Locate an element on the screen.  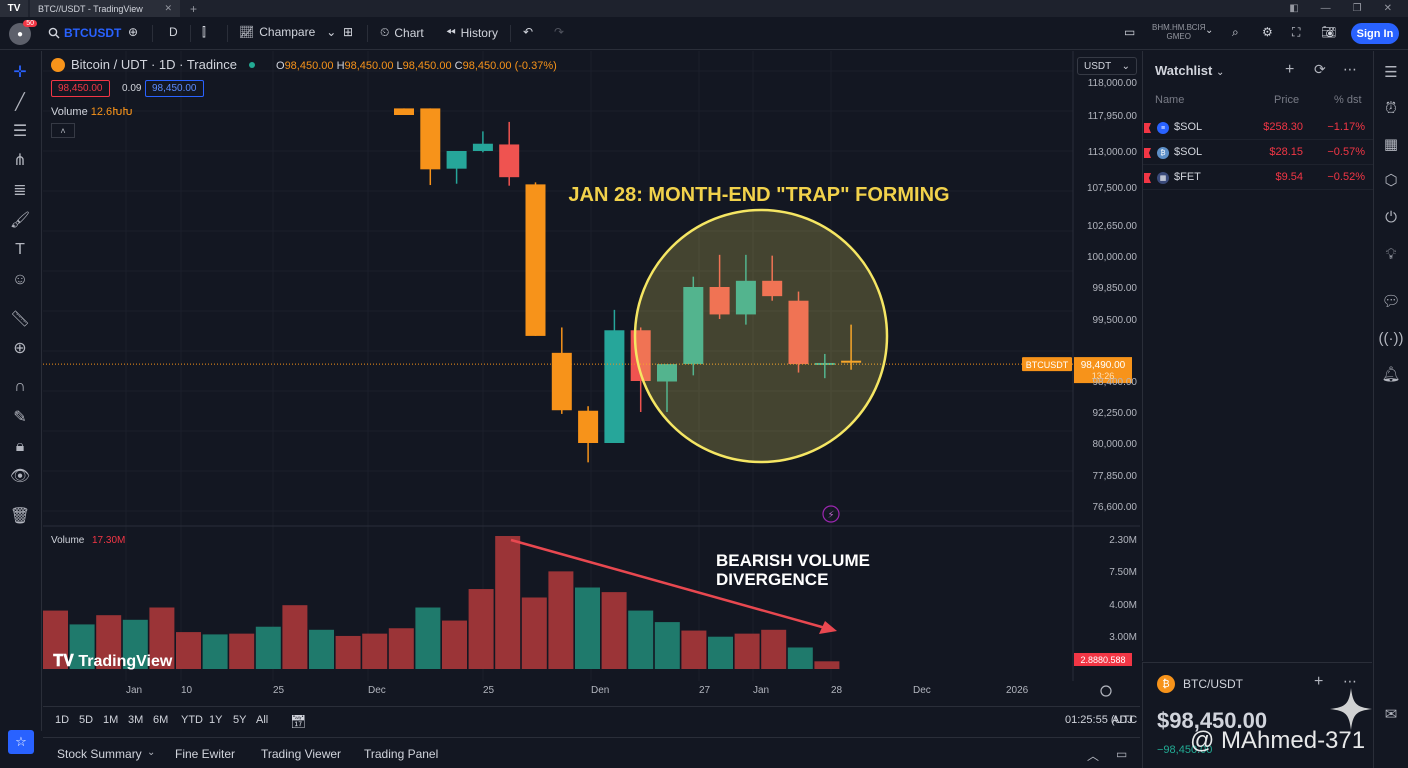
range-3m: 3M is located at coordinates (136, 720).